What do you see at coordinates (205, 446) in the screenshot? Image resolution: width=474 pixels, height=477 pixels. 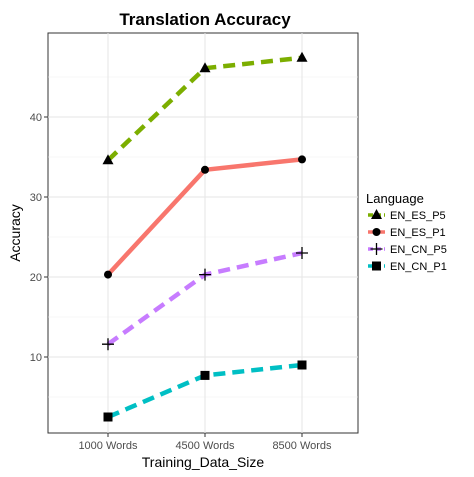 I see `x-tick-label: 4500 Words` at bounding box center [205, 446].